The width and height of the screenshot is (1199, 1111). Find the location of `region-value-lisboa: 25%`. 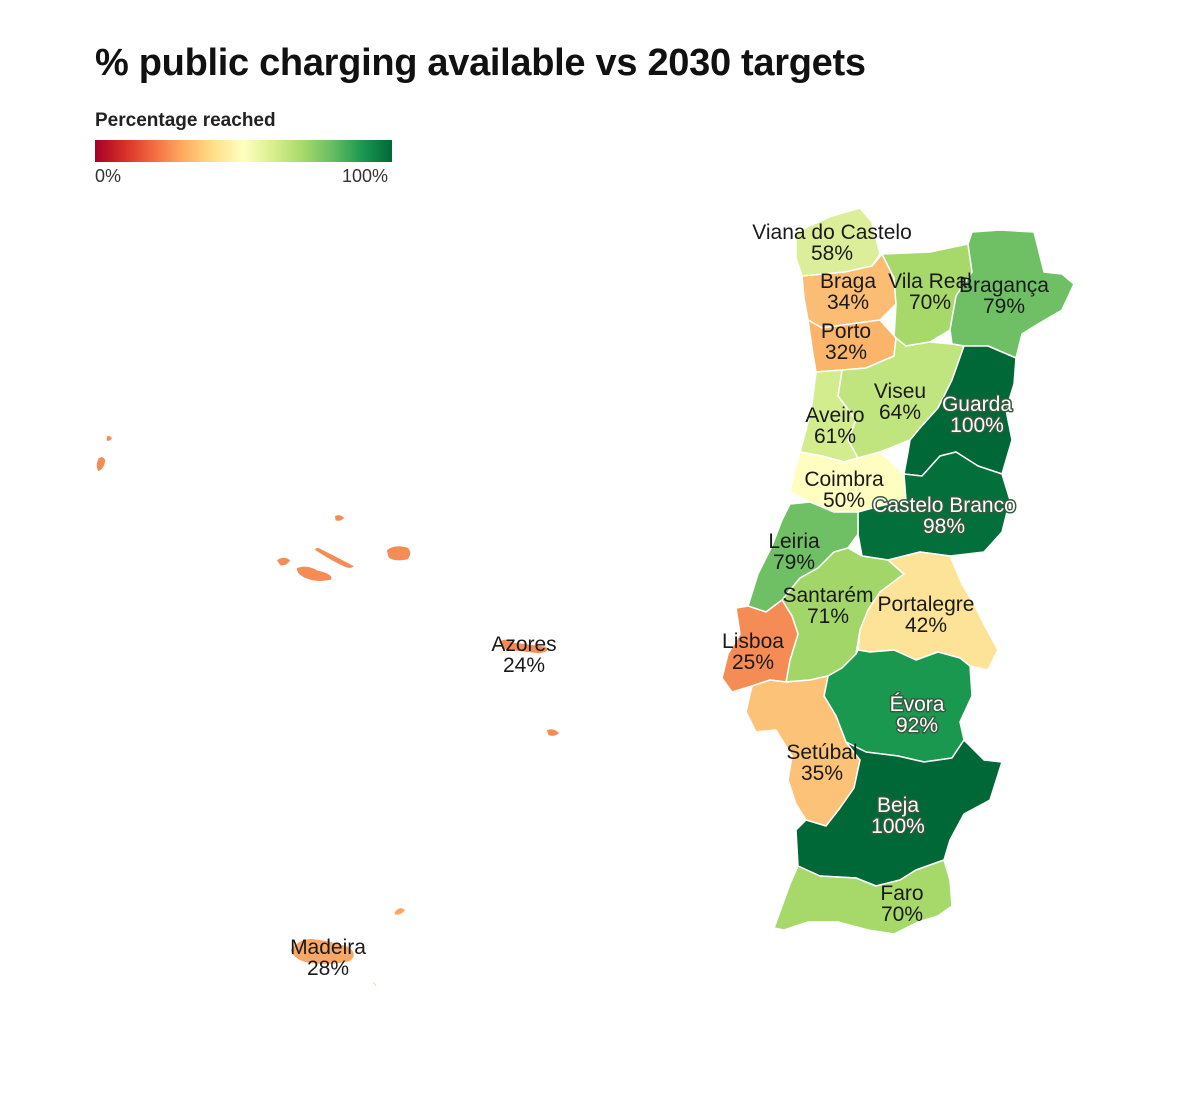

region-value-lisboa: 25% is located at coordinates (753, 662).